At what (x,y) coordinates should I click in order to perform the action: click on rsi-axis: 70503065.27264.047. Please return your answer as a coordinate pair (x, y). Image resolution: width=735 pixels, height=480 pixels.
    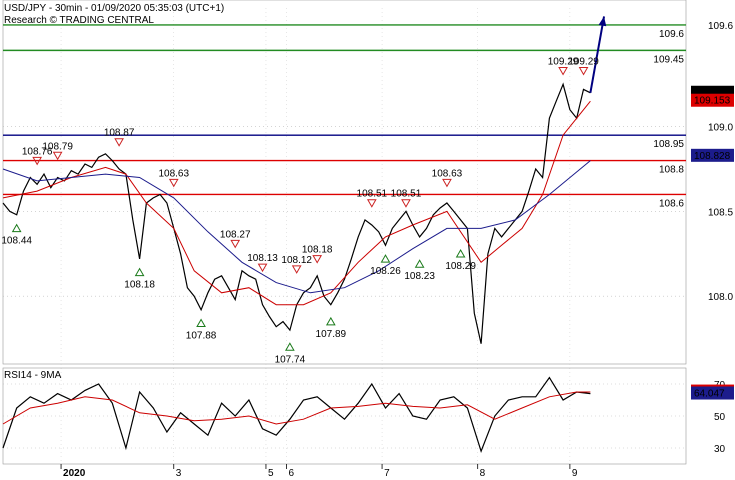
    Looking at the image, I should click on (712, 417).